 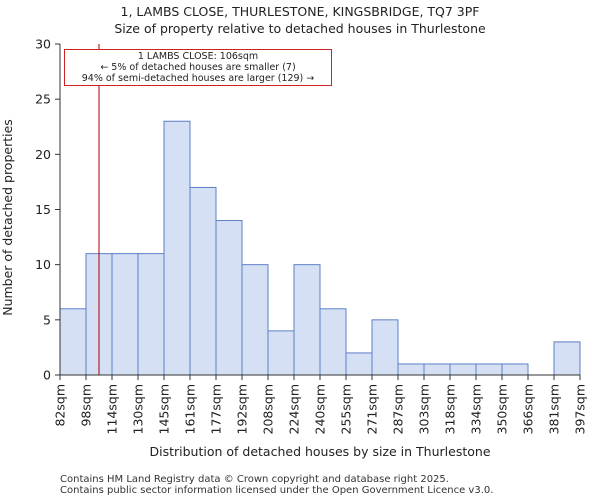 I want to click on y-tick-label: 5, so click(x=47, y=319).